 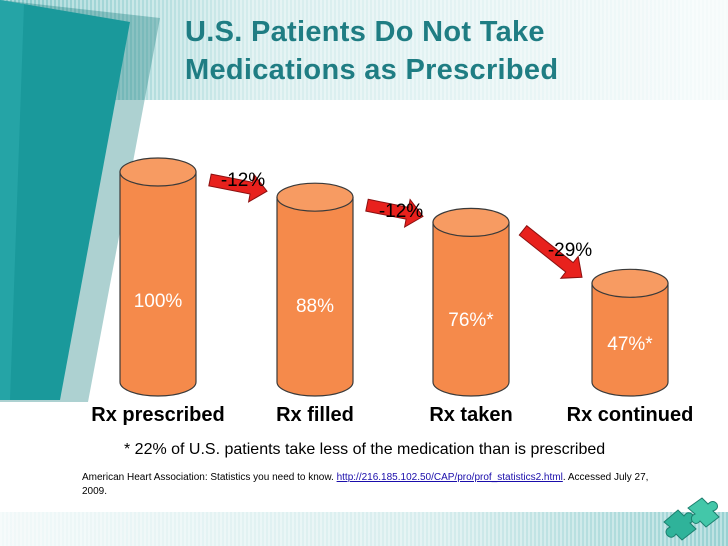 What do you see at coordinates (315, 415) in the screenshot?
I see `category-label: Rx filled` at bounding box center [315, 415].